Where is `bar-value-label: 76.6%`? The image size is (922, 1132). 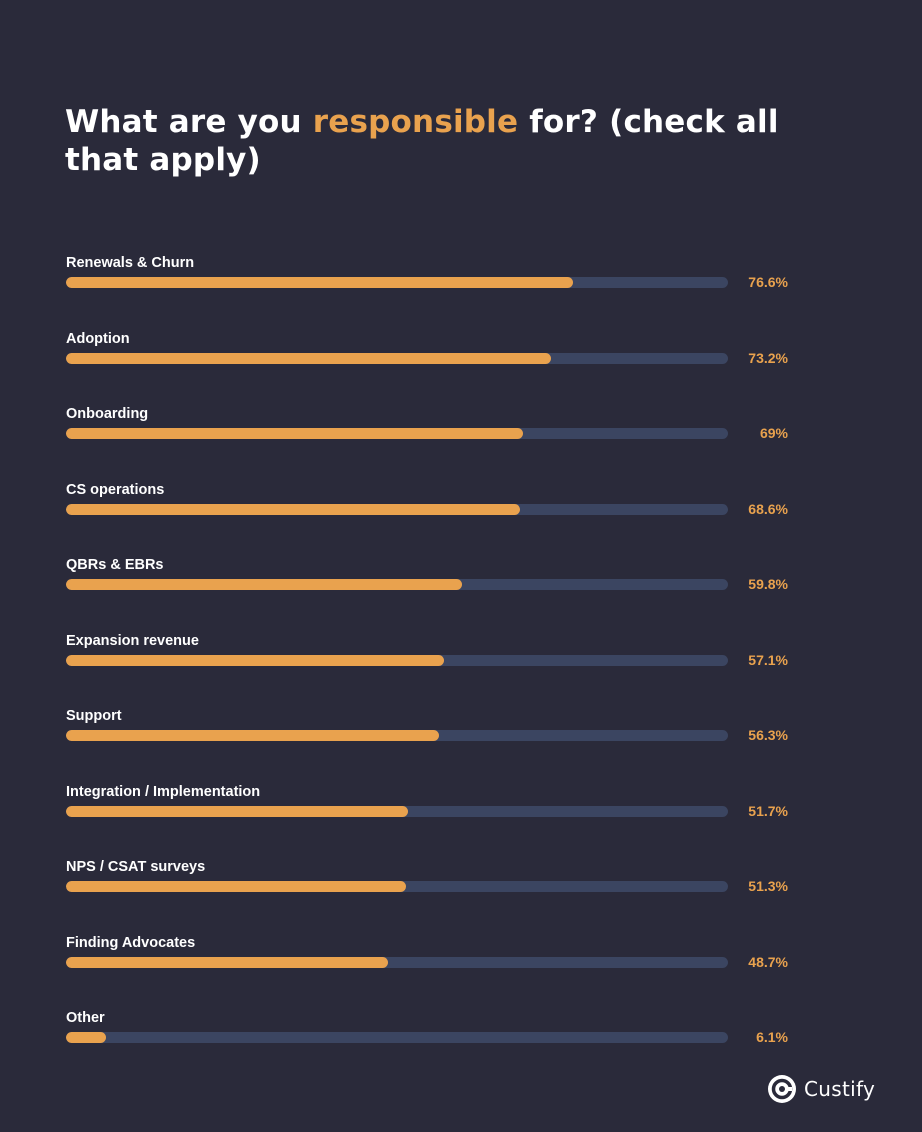 bar-value-label: 76.6% is located at coordinates (768, 282).